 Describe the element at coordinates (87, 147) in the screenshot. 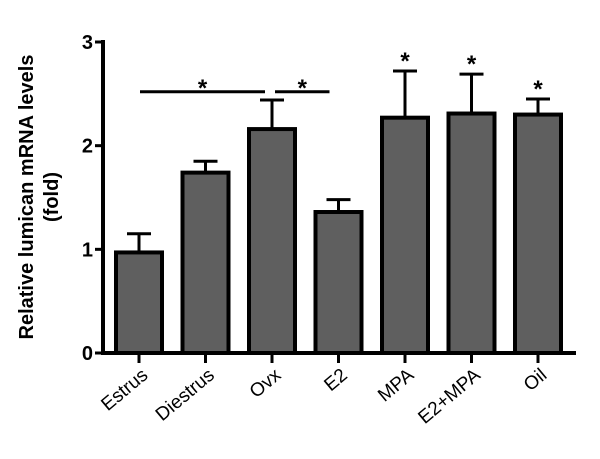

I see `y-tick-label: 2` at that location.